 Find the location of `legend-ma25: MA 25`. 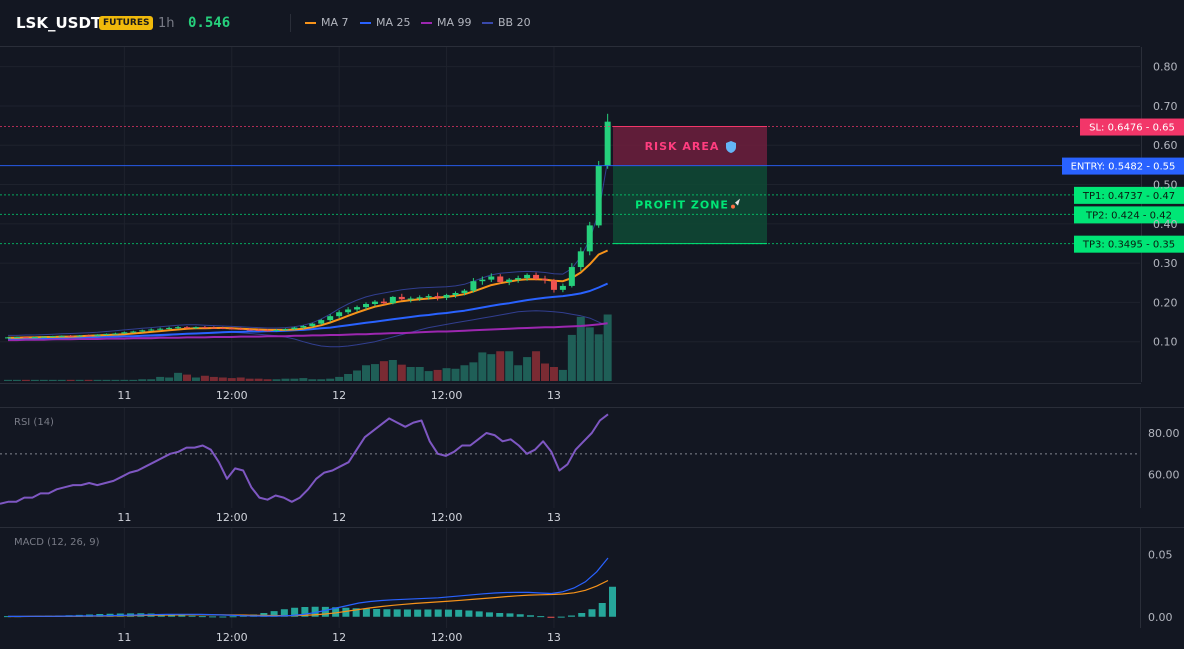

legend-ma25: MA 25 is located at coordinates (385, 22).